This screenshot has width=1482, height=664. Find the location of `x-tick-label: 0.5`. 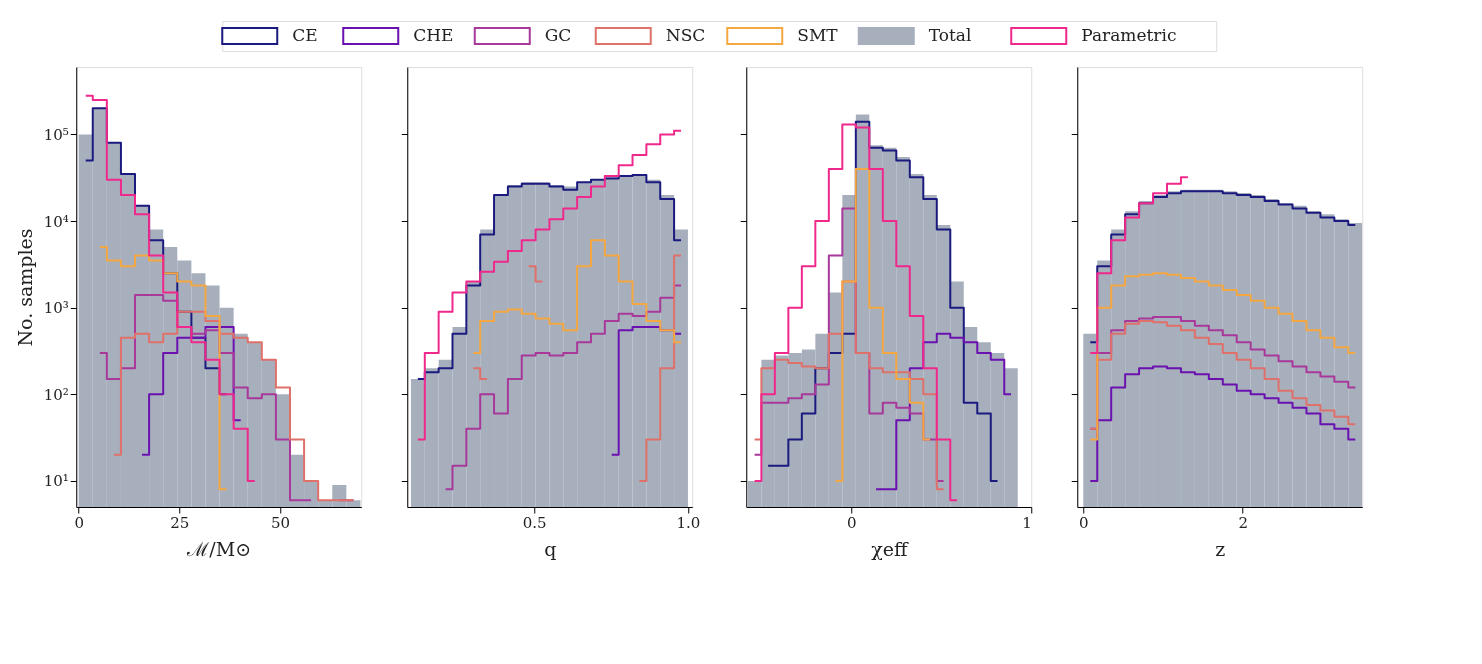

x-tick-label: 0.5 is located at coordinates (534, 522).